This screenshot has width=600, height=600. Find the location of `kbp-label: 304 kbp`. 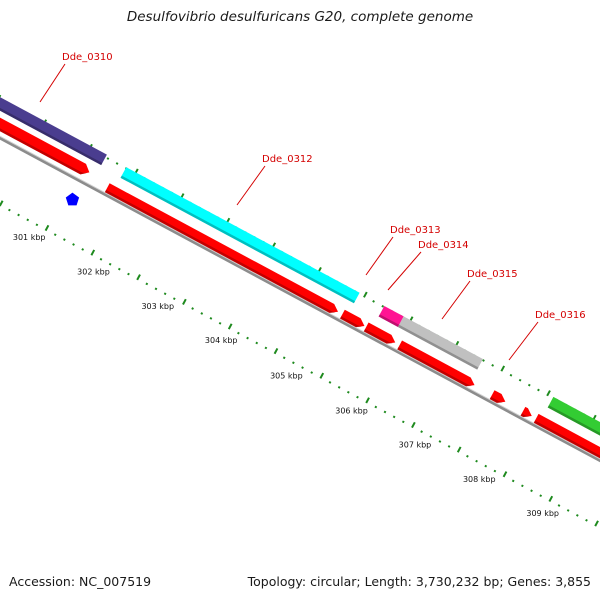

kbp-label: 304 kbp is located at coordinates (221, 340).